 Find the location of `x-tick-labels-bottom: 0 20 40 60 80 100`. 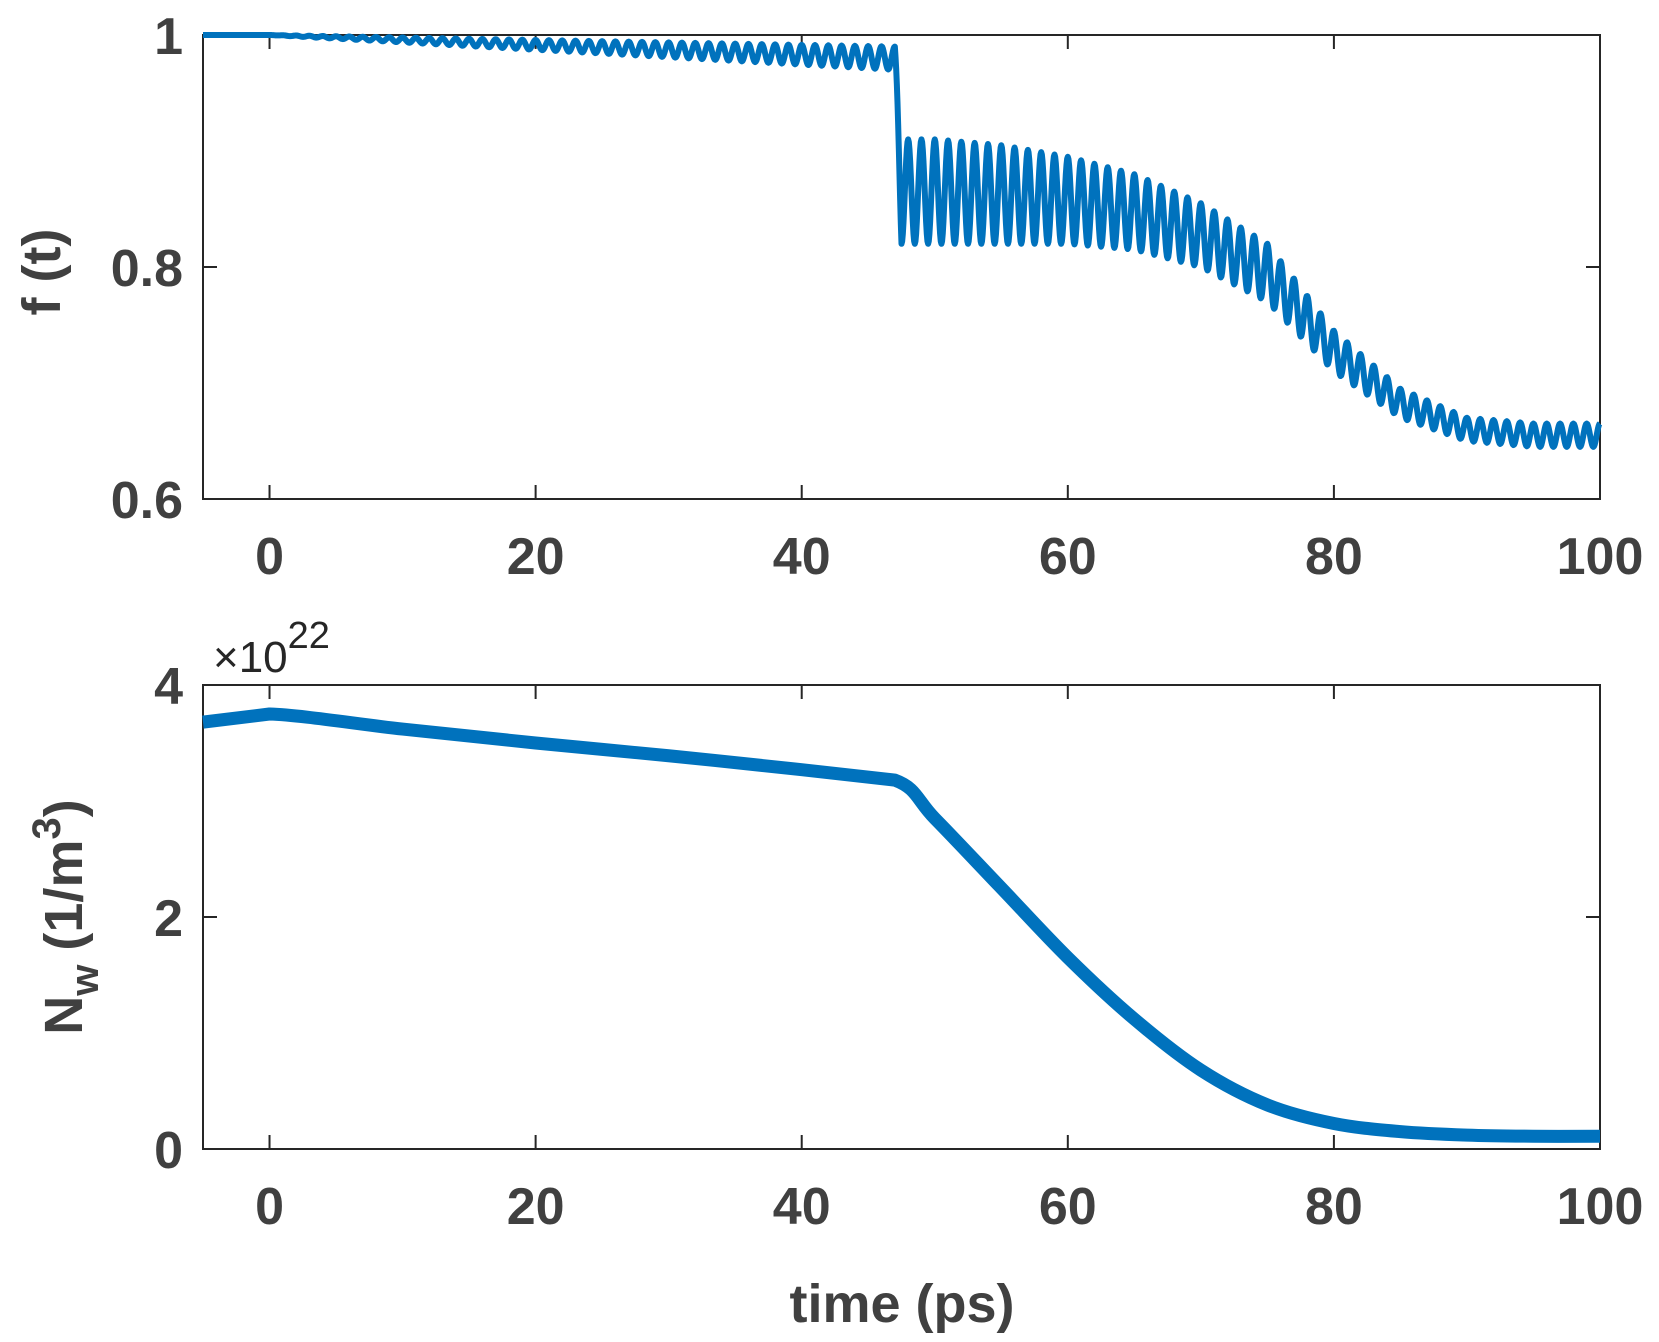

x-tick-labels-bottom: 0 20 40 60 80 100 is located at coordinates (949, 1207).